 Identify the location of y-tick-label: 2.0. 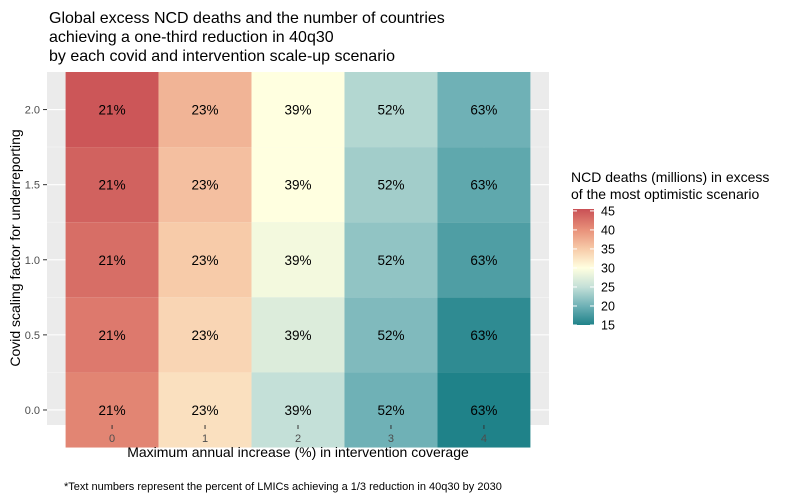
(32, 111).